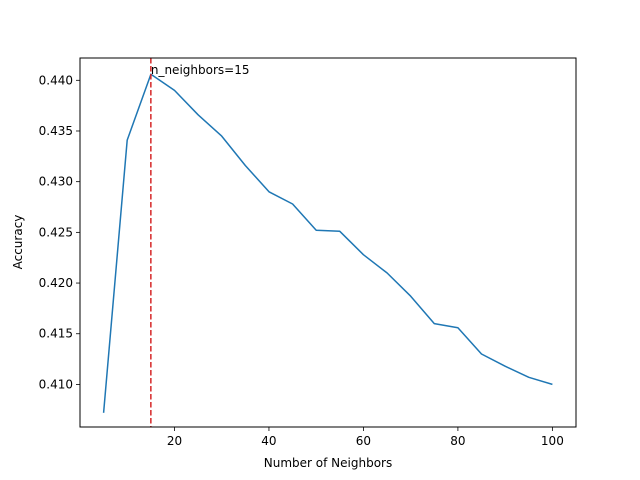 Image resolution: width=640 pixels, height=480 pixels. What do you see at coordinates (268, 441) in the screenshot?
I see `x-tick-label: 40` at bounding box center [268, 441].